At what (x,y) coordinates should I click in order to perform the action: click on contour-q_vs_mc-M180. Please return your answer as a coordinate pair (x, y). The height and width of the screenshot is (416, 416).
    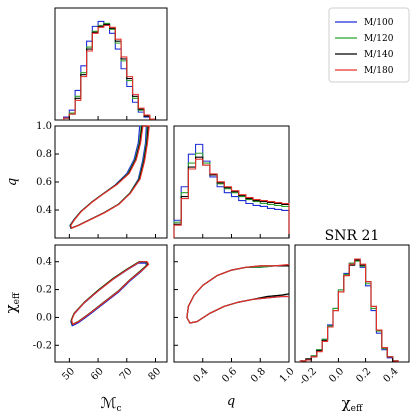
    Looking at the image, I should click on (110, 177).